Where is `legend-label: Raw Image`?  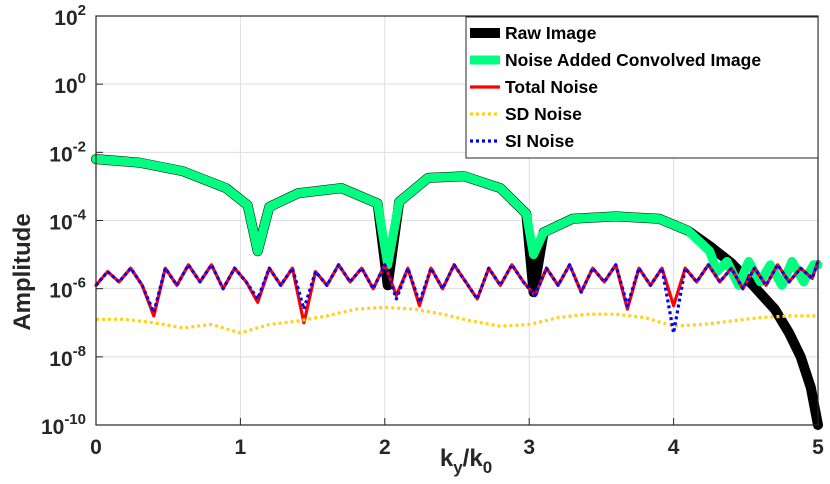
legend-label: Raw Image is located at coordinates (551, 33).